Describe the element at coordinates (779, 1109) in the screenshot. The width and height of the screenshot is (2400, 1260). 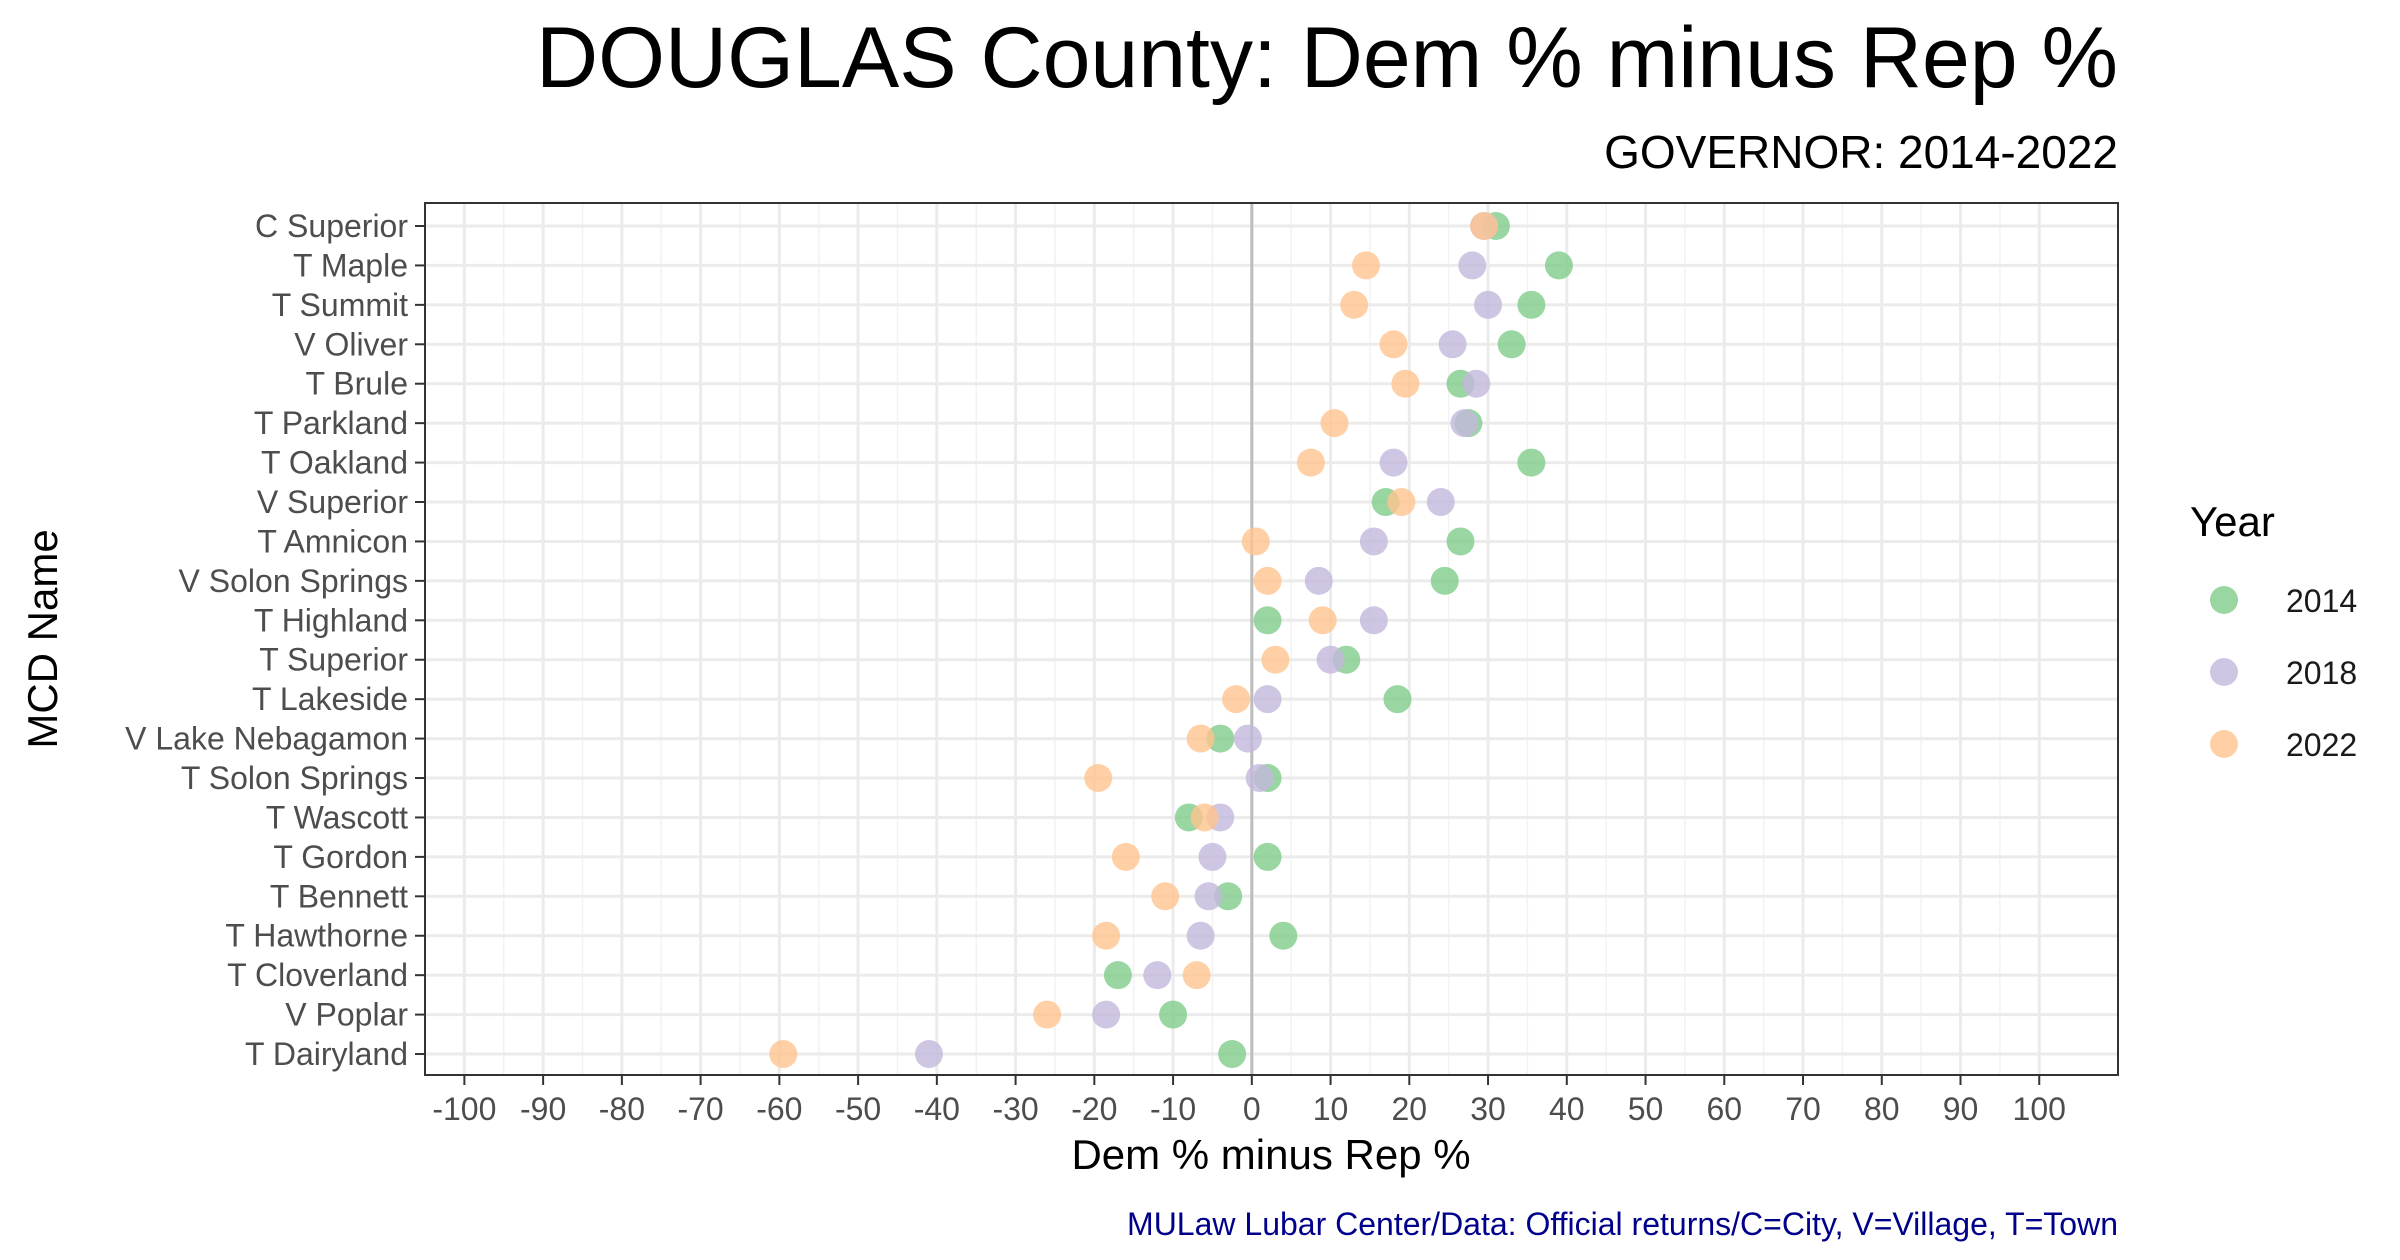
I see `x-tick-label: -60` at that location.